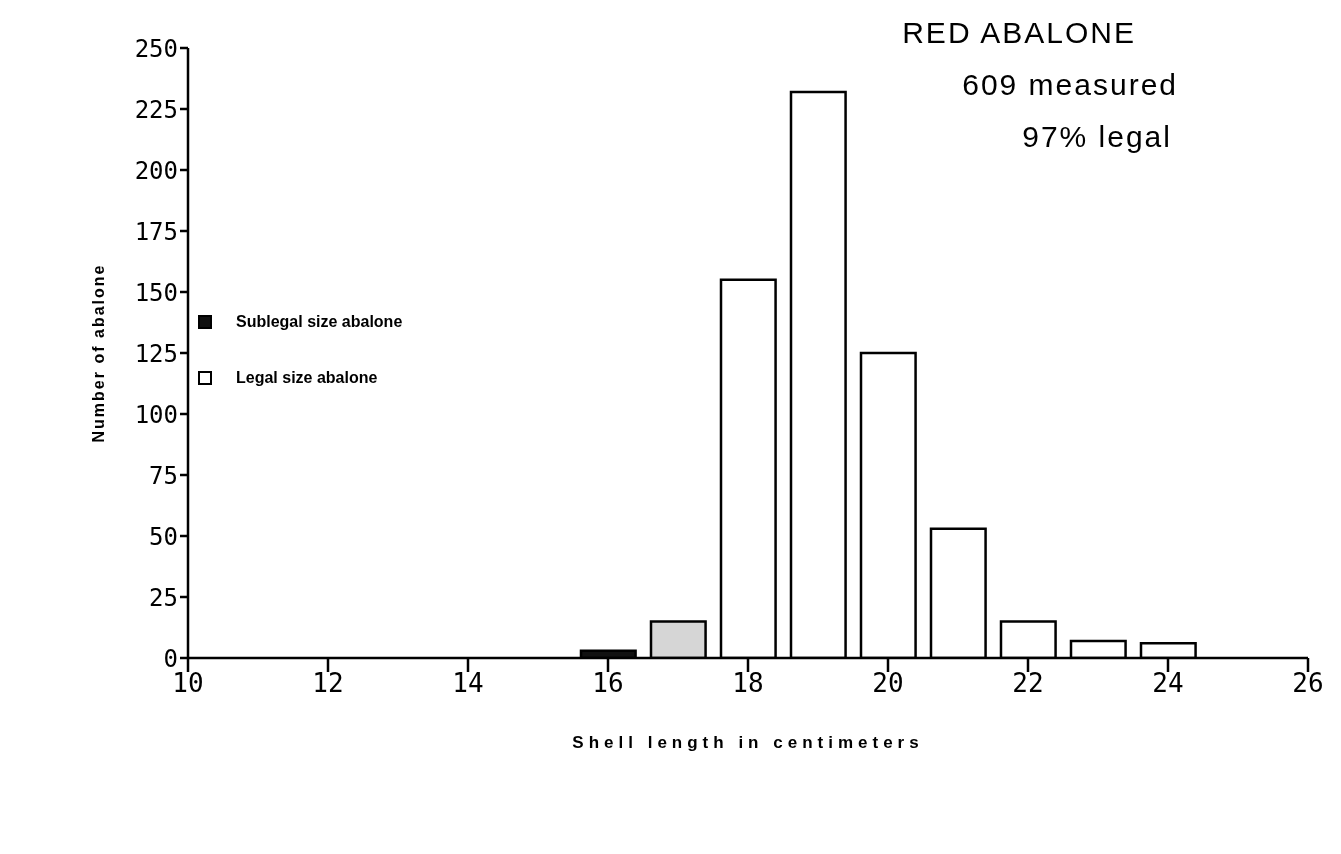 Image resolution: width=1341 pixels, height=854 pixels. What do you see at coordinates (328, 683) in the screenshot?
I see `x-tick-label: 12` at bounding box center [328, 683].